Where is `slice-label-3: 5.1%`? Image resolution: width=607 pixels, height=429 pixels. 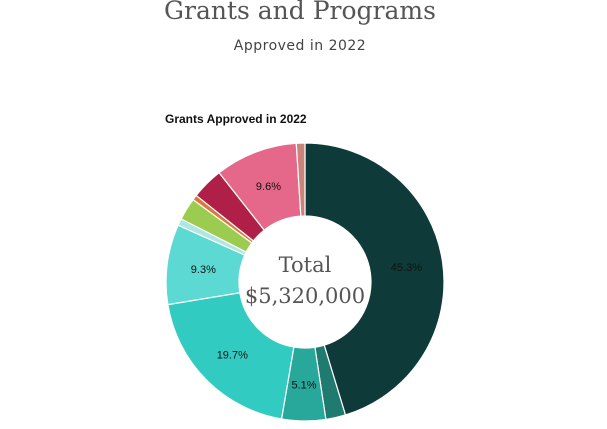
slice-label-3: 5.1% is located at coordinates (303, 385).